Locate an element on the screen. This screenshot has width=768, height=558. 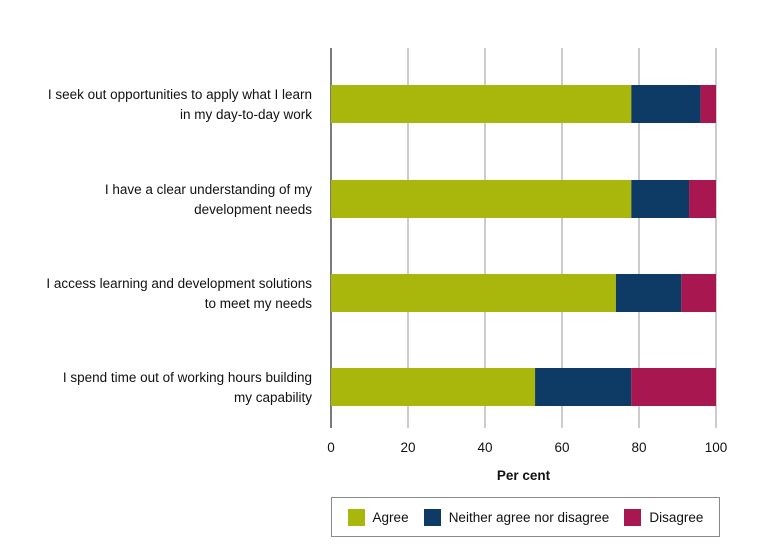
x-axis-title: Per cent is located at coordinates (524, 475).